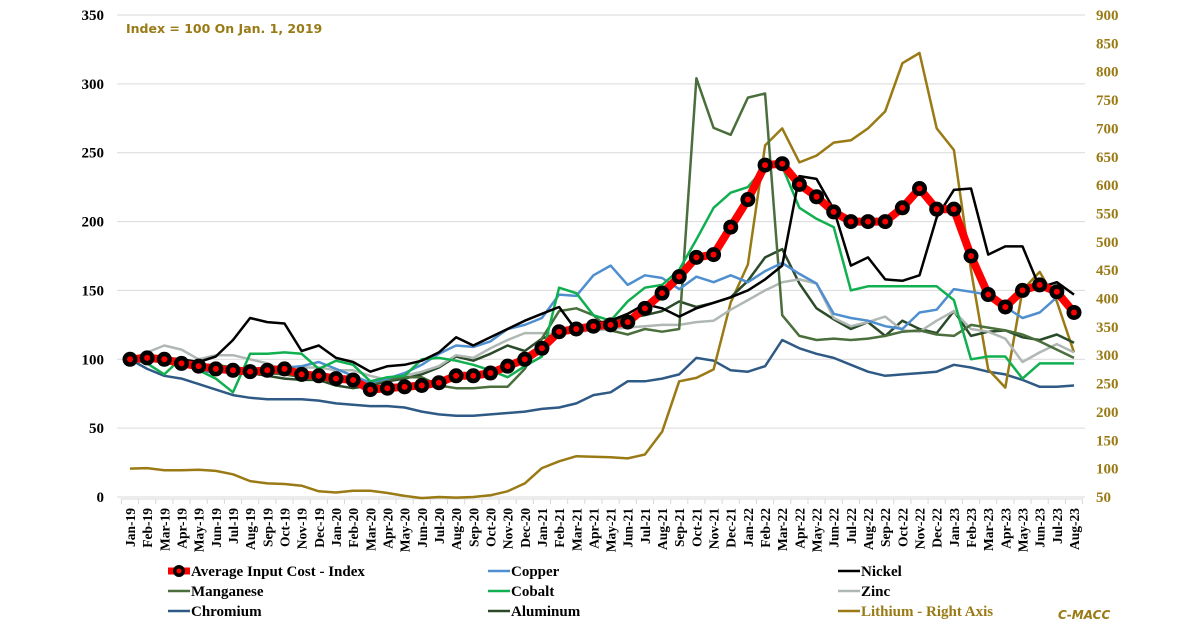 Image resolution: width=1200 pixels, height=627 pixels. I want to click on legend-item-lithium-right-axis: Lithium - Right Axis, so click(915, 612).